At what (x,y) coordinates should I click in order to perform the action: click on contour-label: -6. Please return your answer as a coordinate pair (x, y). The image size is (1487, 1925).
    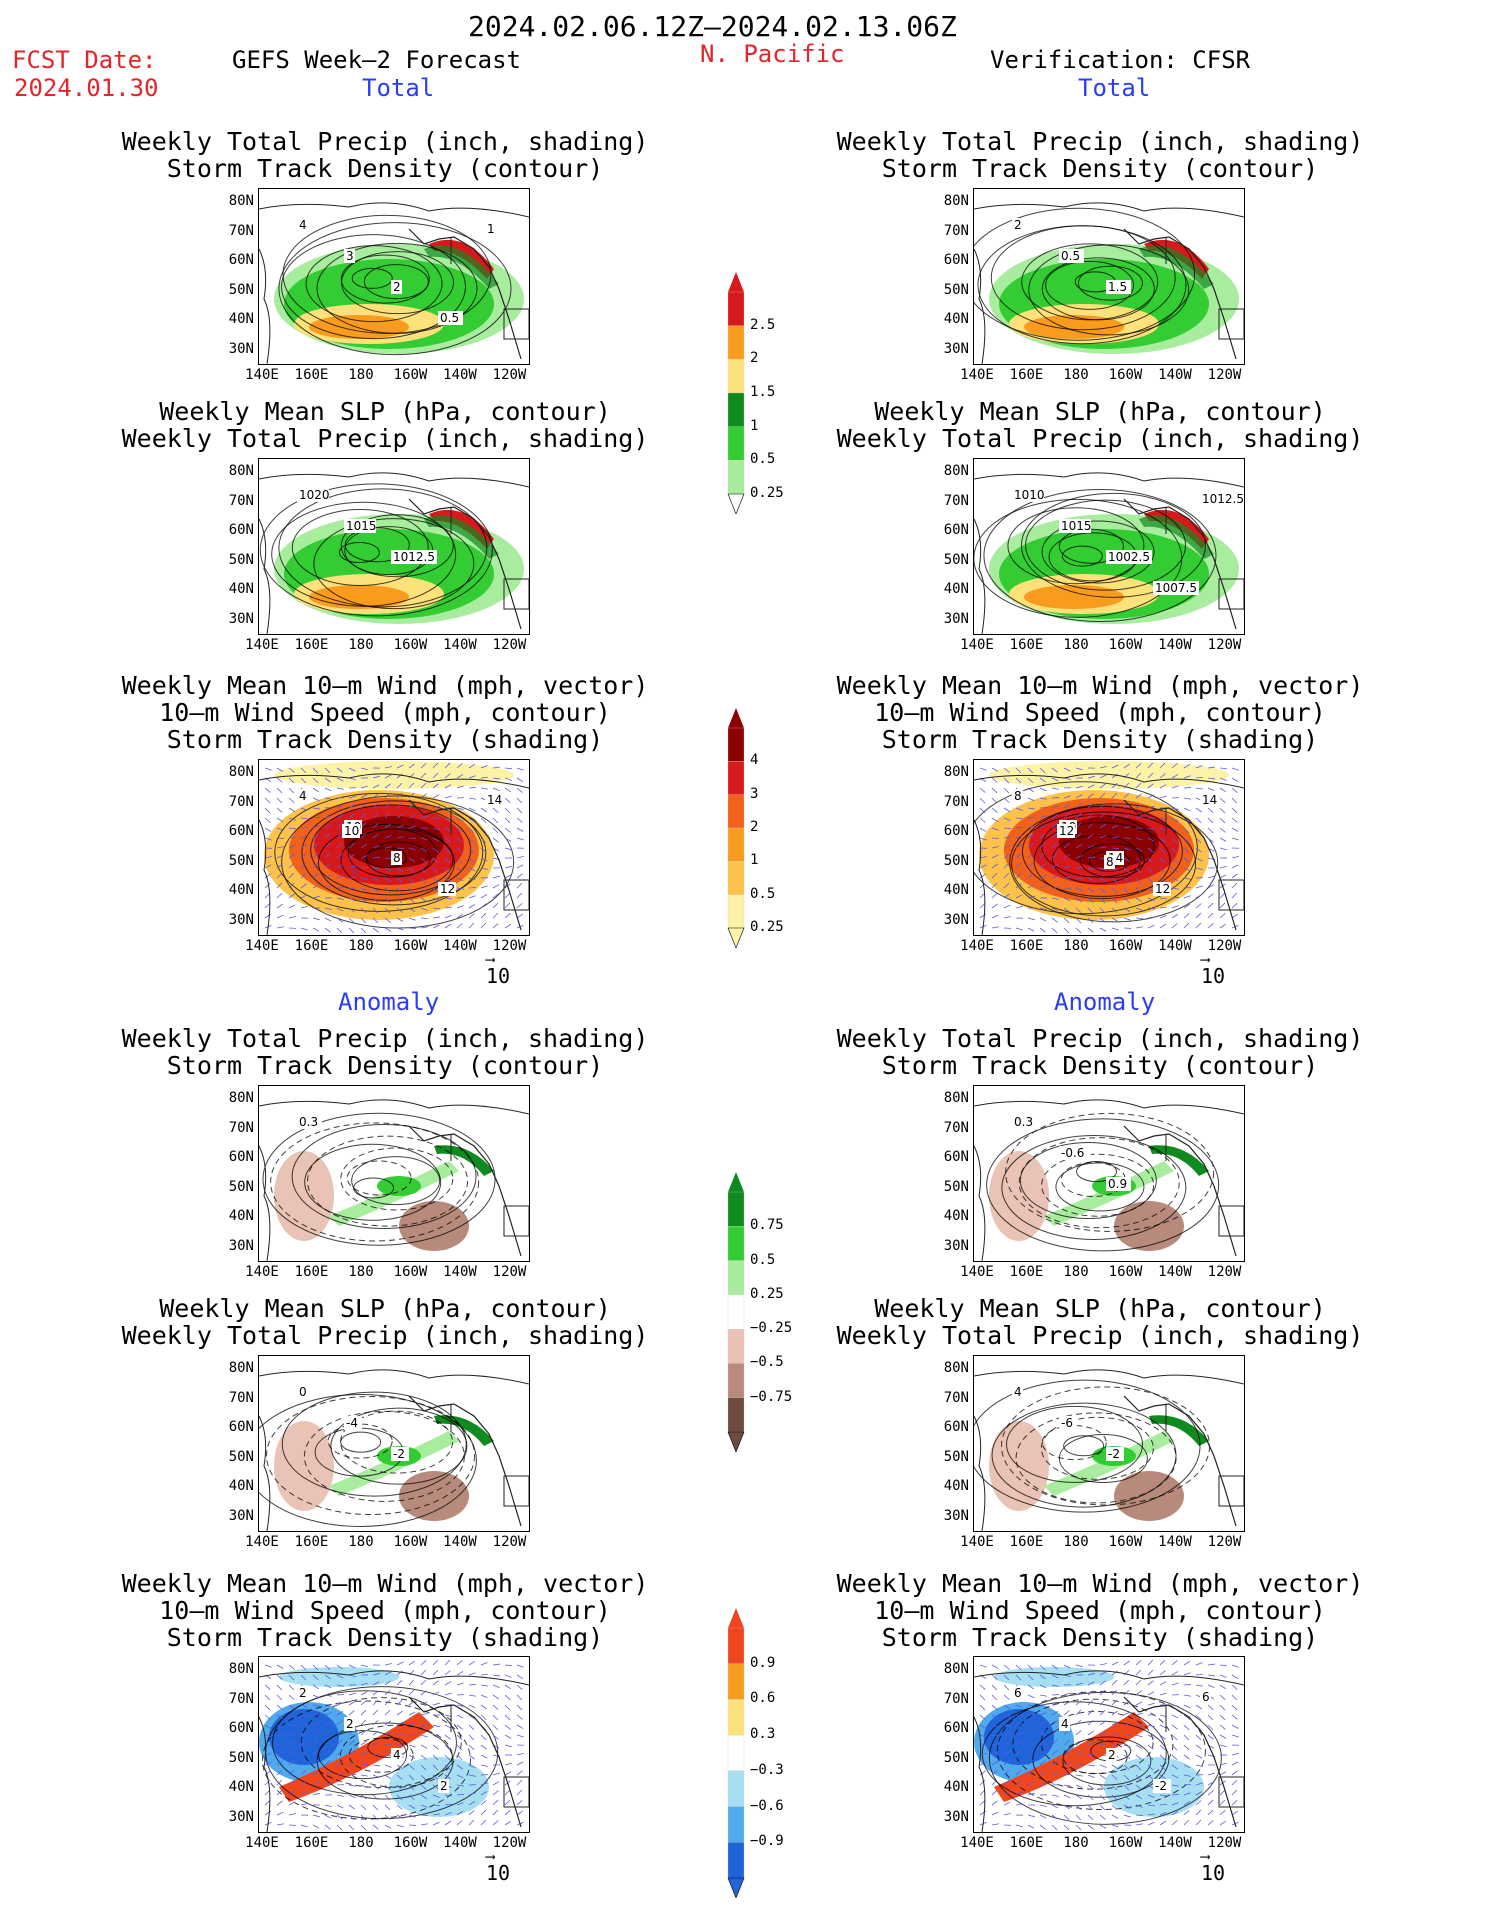
    Looking at the image, I should click on (1068, 1423).